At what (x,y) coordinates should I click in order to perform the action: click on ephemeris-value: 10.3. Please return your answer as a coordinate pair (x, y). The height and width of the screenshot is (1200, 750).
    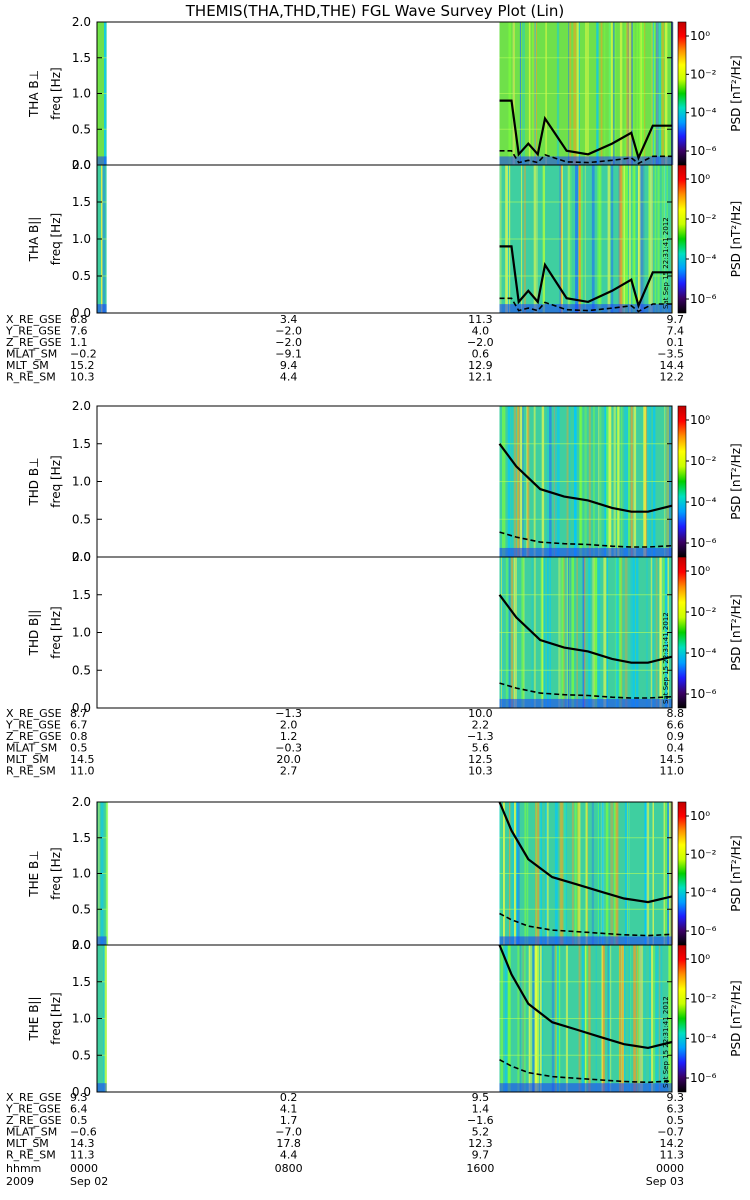
    Looking at the image, I should click on (480, 771).